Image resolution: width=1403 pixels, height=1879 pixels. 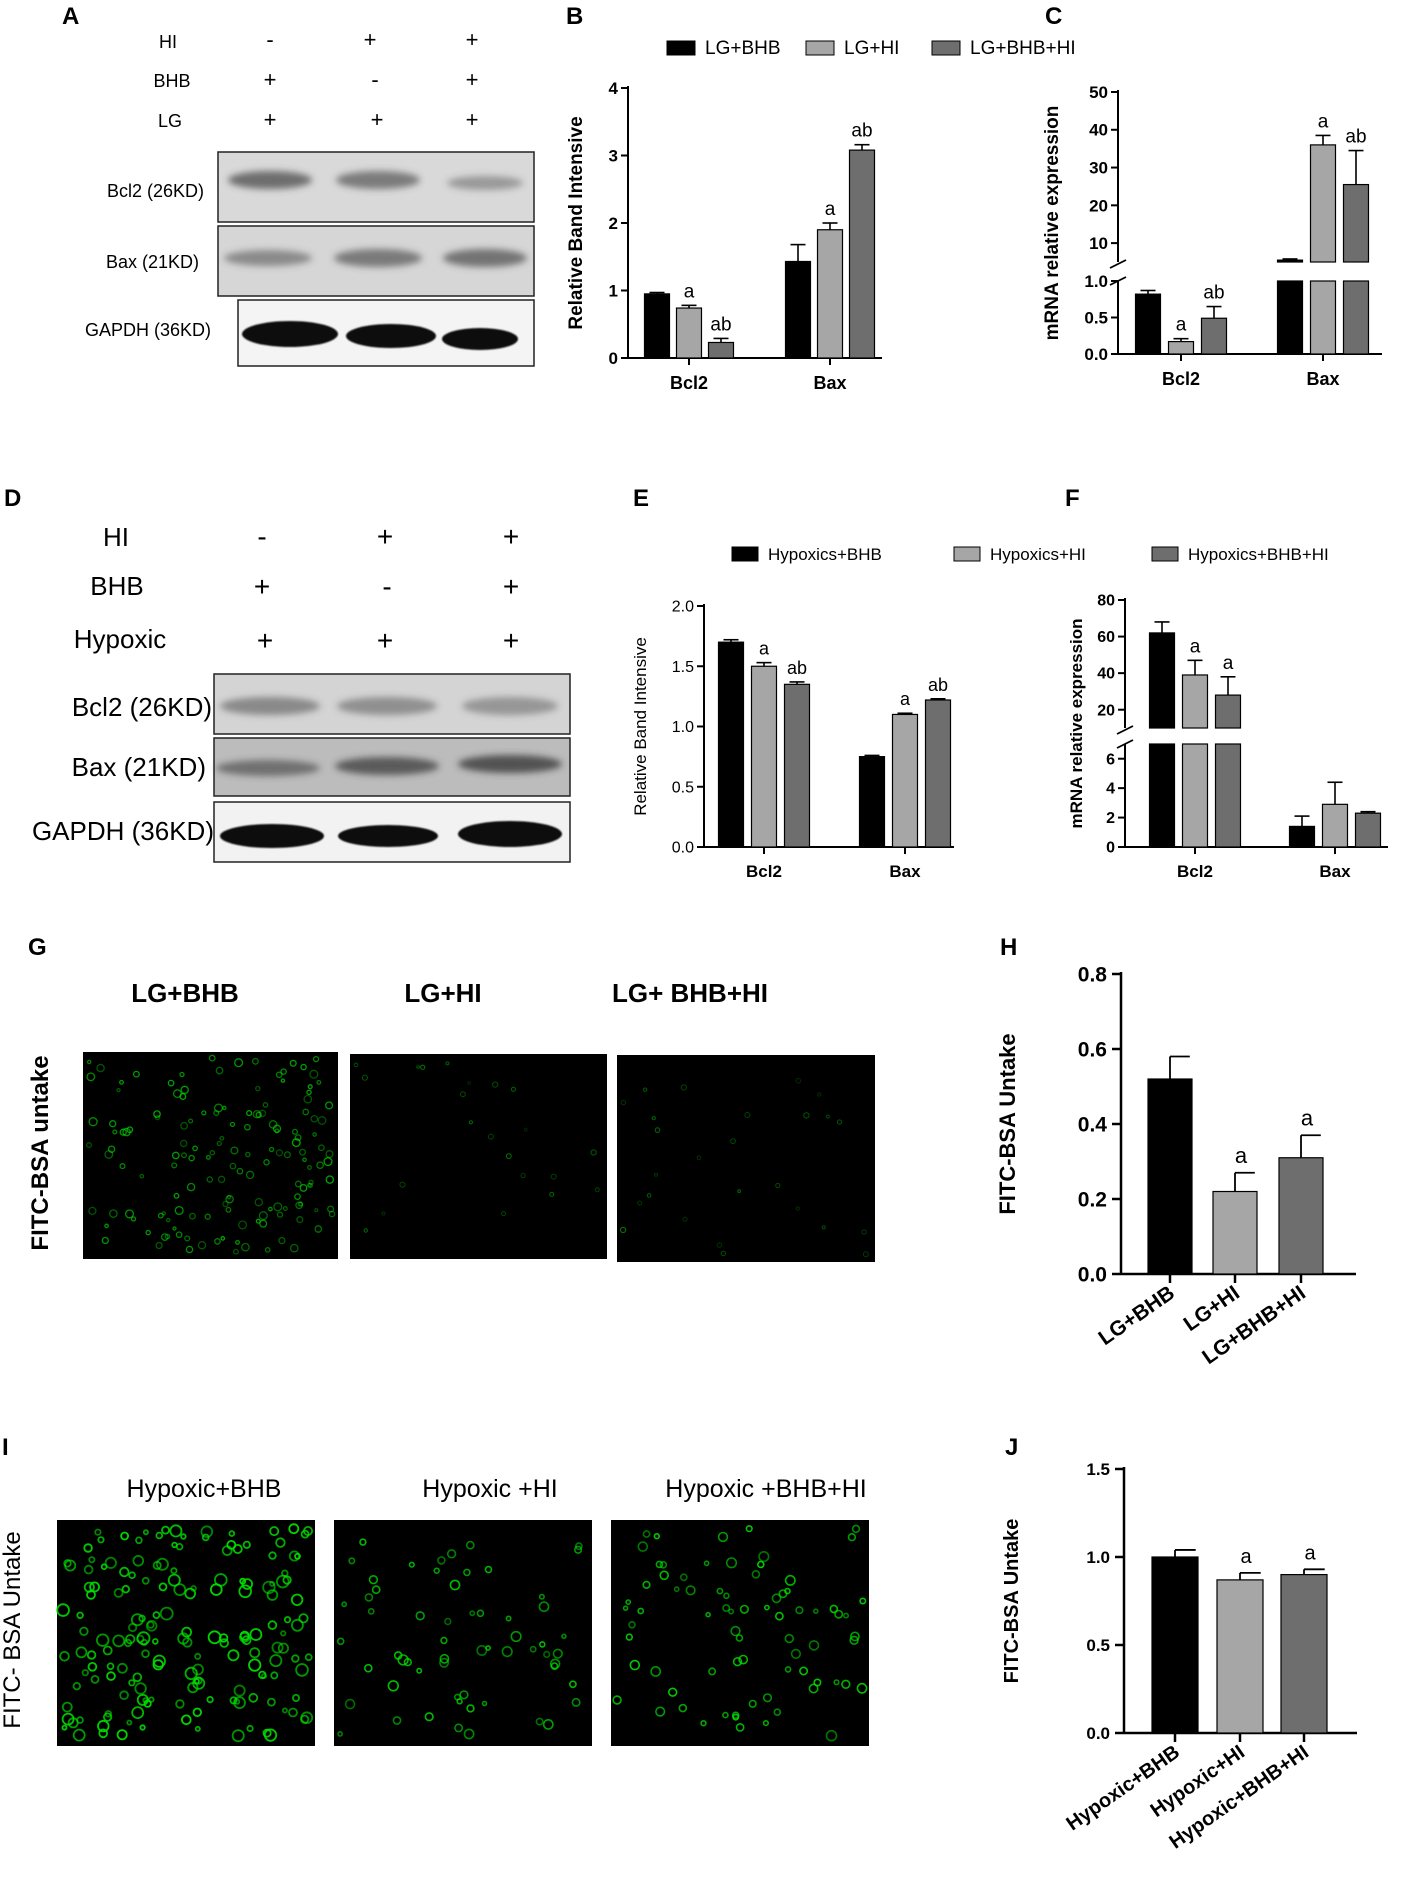 I want to click on y-tick-label: 1.5, so click(x=683, y=667).